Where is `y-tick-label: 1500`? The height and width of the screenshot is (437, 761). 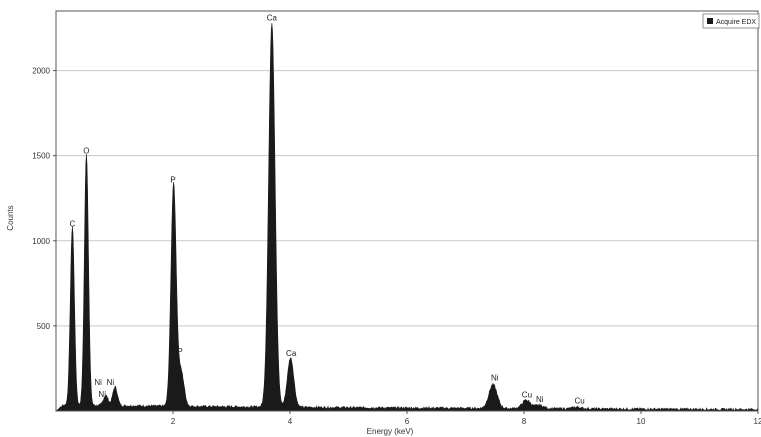 y-tick-label: 1500 is located at coordinates (41, 156).